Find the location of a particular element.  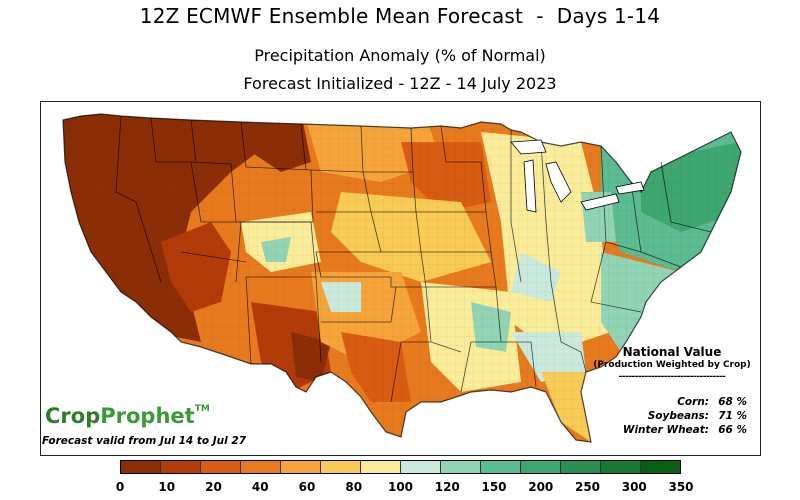

crop-row-corn: Corn: 68 % is located at coordinates (672, 402).